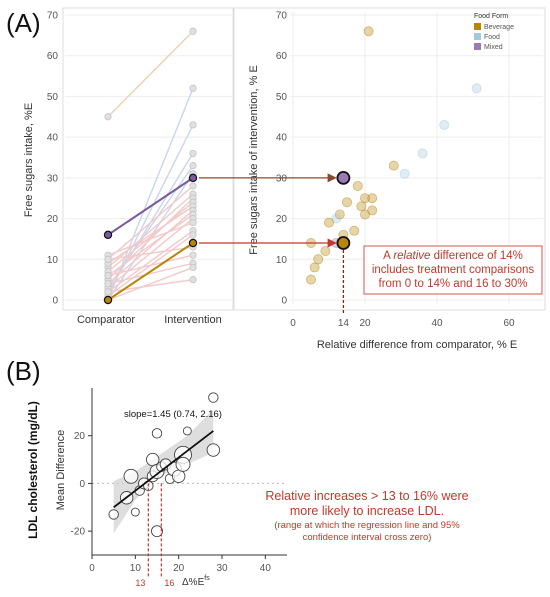 Image resolution: width=550 pixels, height=597 pixels. What do you see at coordinates (344, 323) in the screenshot?
I see `x-tick-highlight: 14` at bounding box center [344, 323].